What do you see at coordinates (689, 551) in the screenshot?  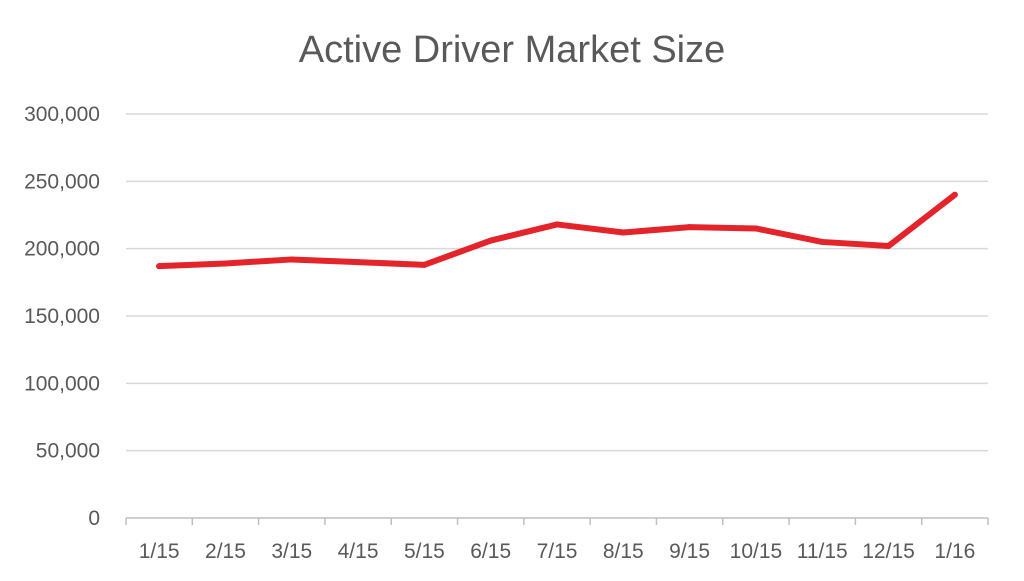 I see `x-tick-label: 9/15` at bounding box center [689, 551].